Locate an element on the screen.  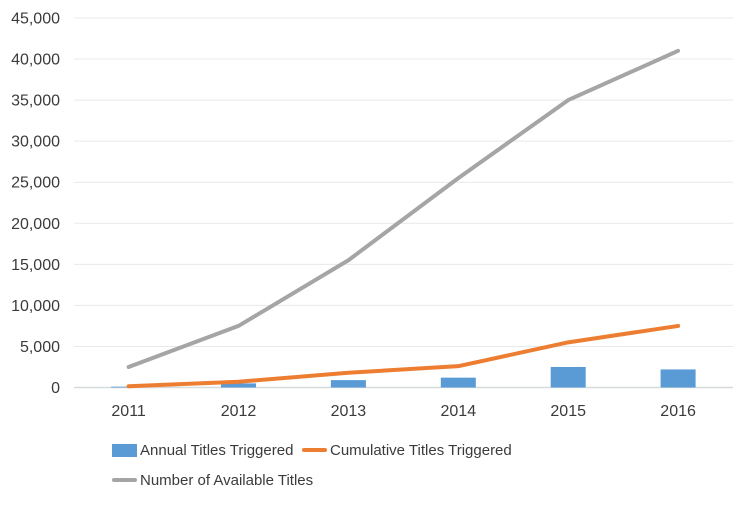
legend-label-annual: Annual Titles Triggered is located at coordinates (217, 450).